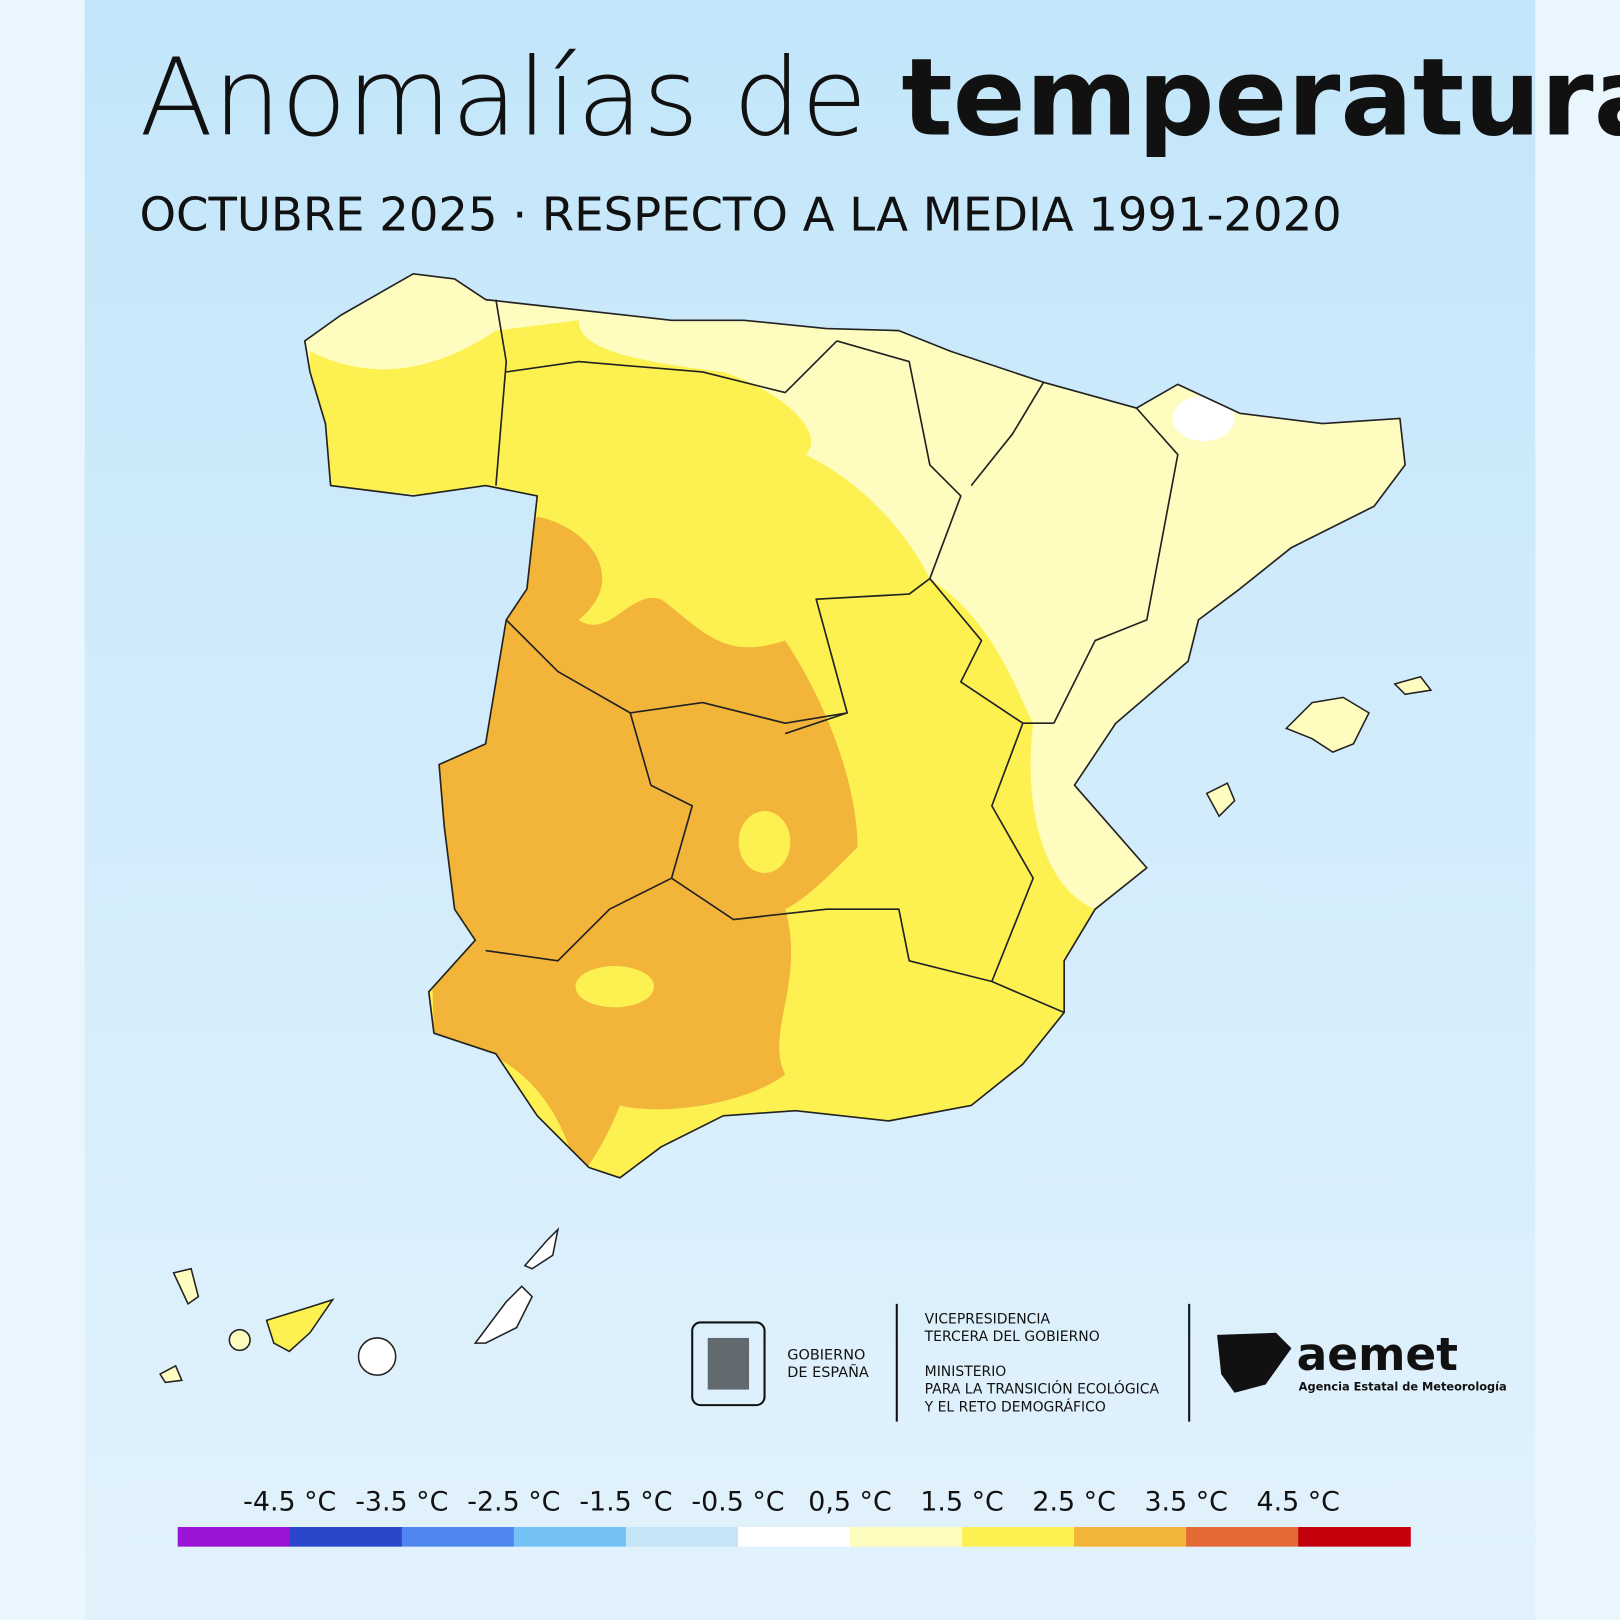  What do you see at coordinates (513, 1501) in the screenshot?
I see `legend-label: -2.5 °C` at bounding box center [513, 1501].